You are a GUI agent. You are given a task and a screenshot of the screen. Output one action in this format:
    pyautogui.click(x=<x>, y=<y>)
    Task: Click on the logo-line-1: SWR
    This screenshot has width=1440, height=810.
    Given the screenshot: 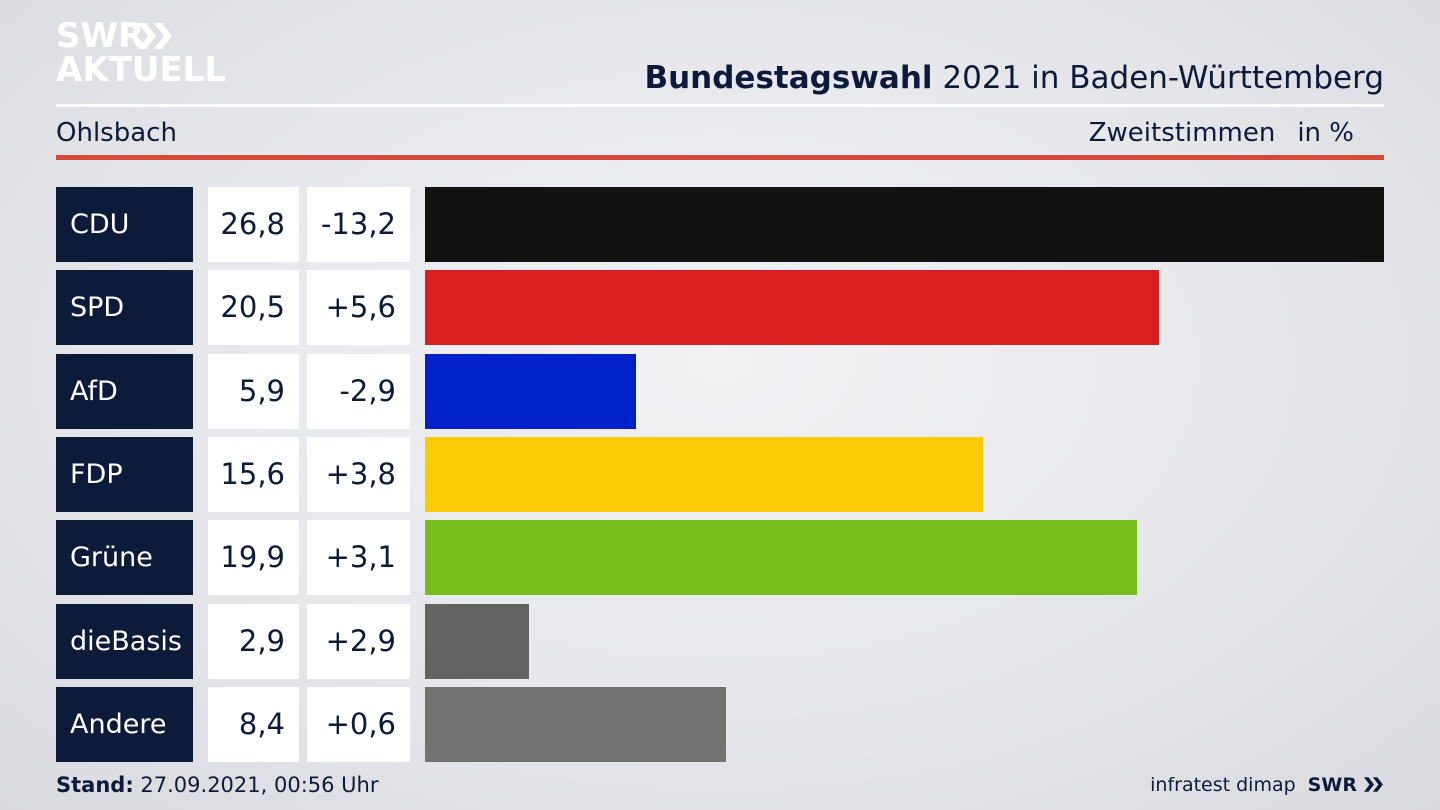 What is the action you would take?
    pyautogui.click(x=100, y=36)
    